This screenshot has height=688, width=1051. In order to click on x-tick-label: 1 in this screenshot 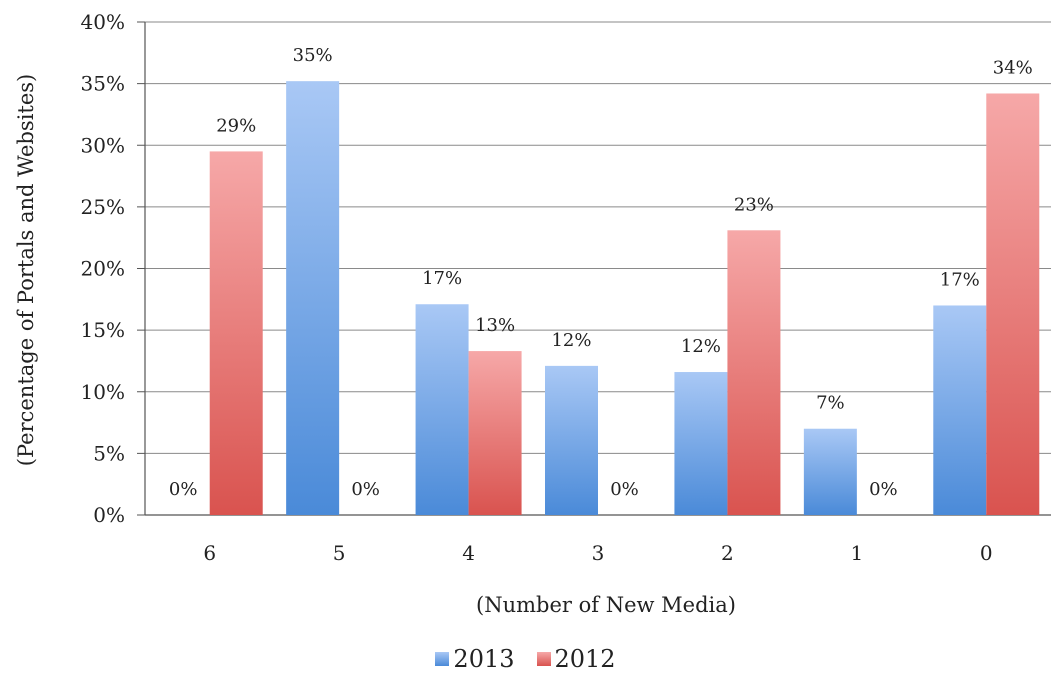, I will do `click(856, 553)`.